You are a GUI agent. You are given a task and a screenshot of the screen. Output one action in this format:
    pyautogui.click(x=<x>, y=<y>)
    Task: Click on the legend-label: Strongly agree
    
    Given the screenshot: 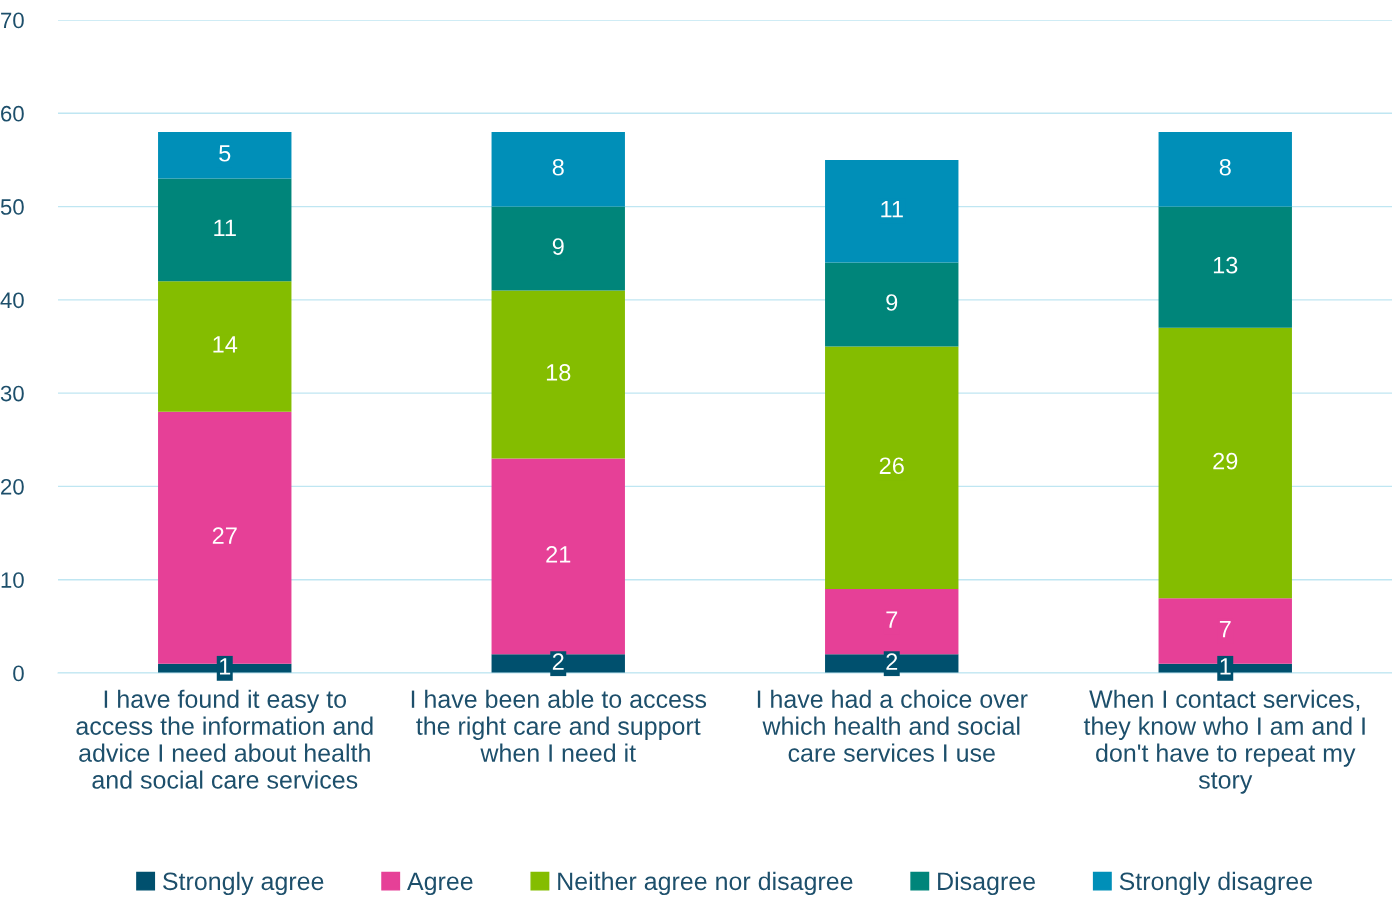 What is the action you would take?
    pyautogui.click(x=243, y=883)
    